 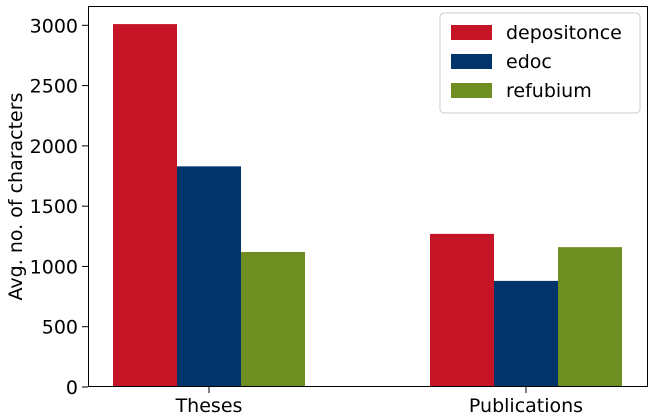 I want to click on legend-swatch-edoc, so click(x=471, y=61).